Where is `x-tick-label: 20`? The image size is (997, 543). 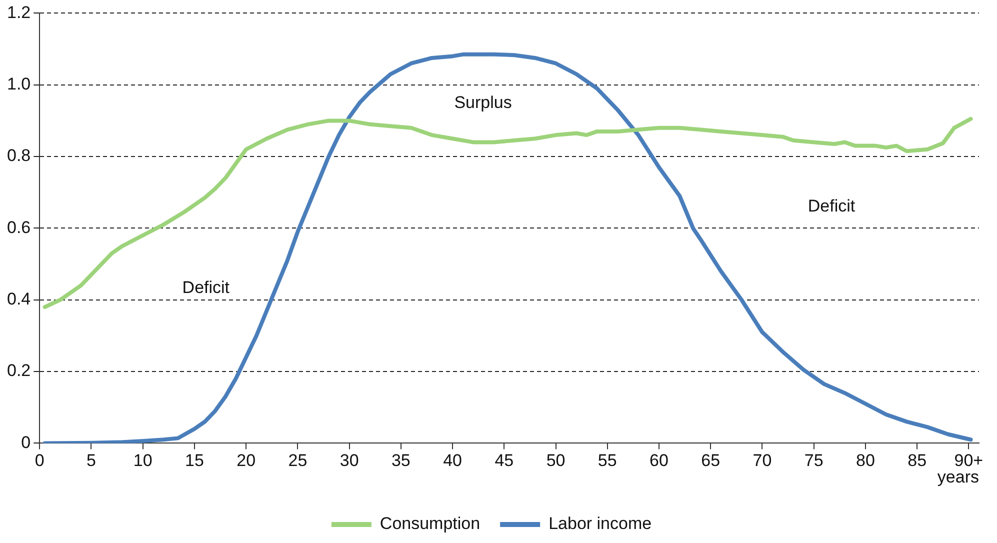
x-tick-label: 20 is located at coordinates (246, 460).